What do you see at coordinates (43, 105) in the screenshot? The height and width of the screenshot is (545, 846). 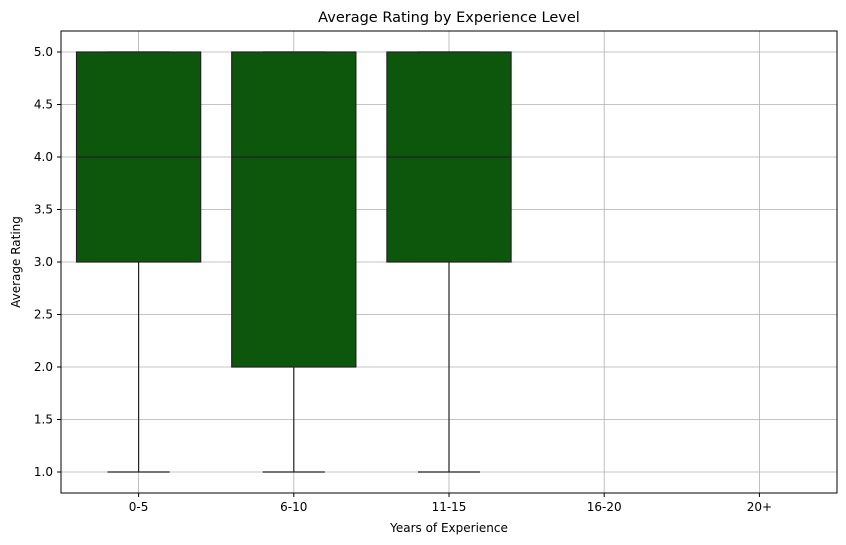 I see `y-tick-label: 4.5` at bounding box center [43, 105].